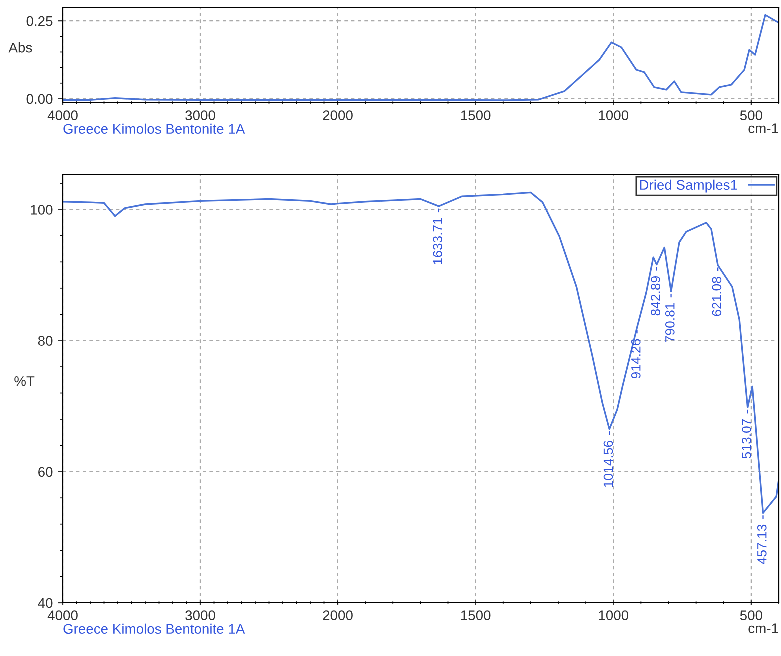 The width and height of the screenshot is (781, 656). What do you see at coordinates (20, 47) in the screenshot?
I see `y-axis-title: Abs` at bounding box center [20, 47].